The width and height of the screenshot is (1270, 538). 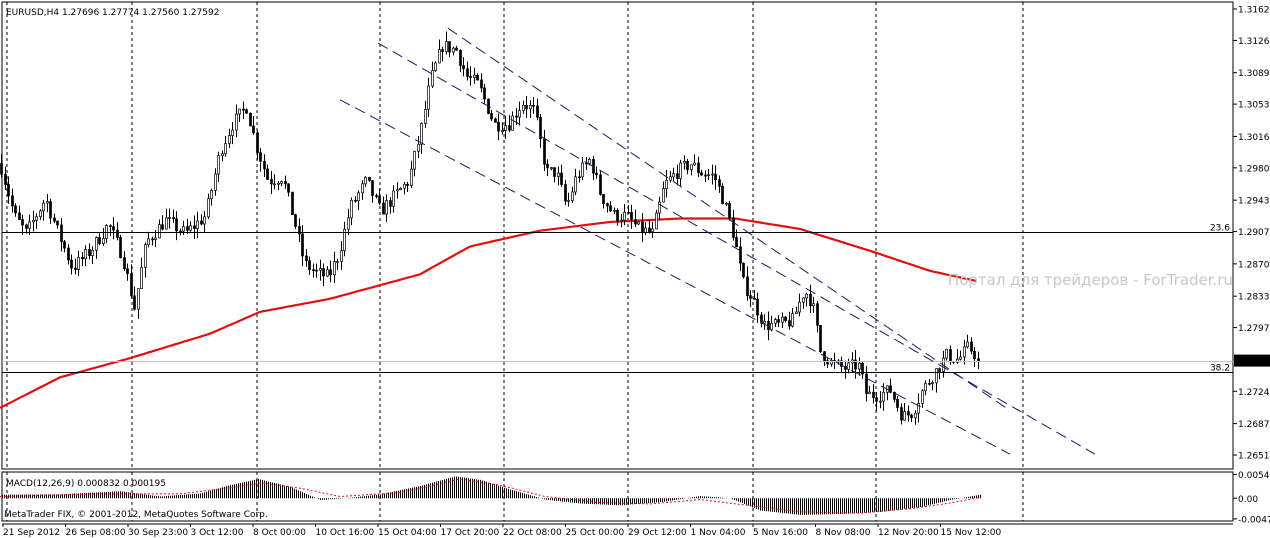 What do you see at coordinates (1254, 42) in the screenshot?
I see `price-tick-label: 1.31260` at bounding box center [1254, 42].